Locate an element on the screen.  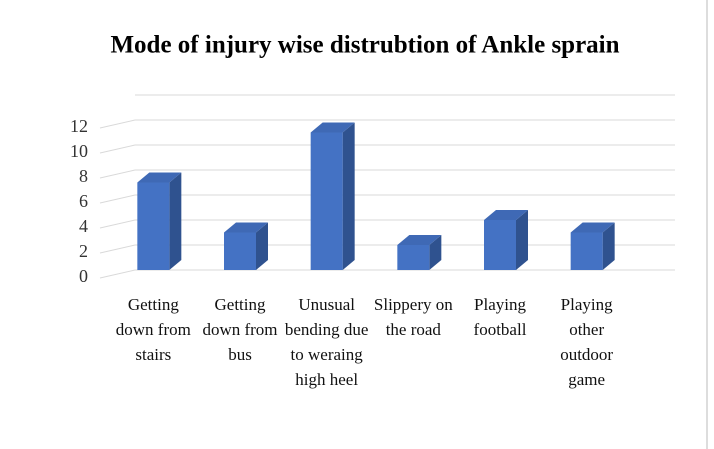
y-tick-label: 8 is located at coordinates (83, 176).